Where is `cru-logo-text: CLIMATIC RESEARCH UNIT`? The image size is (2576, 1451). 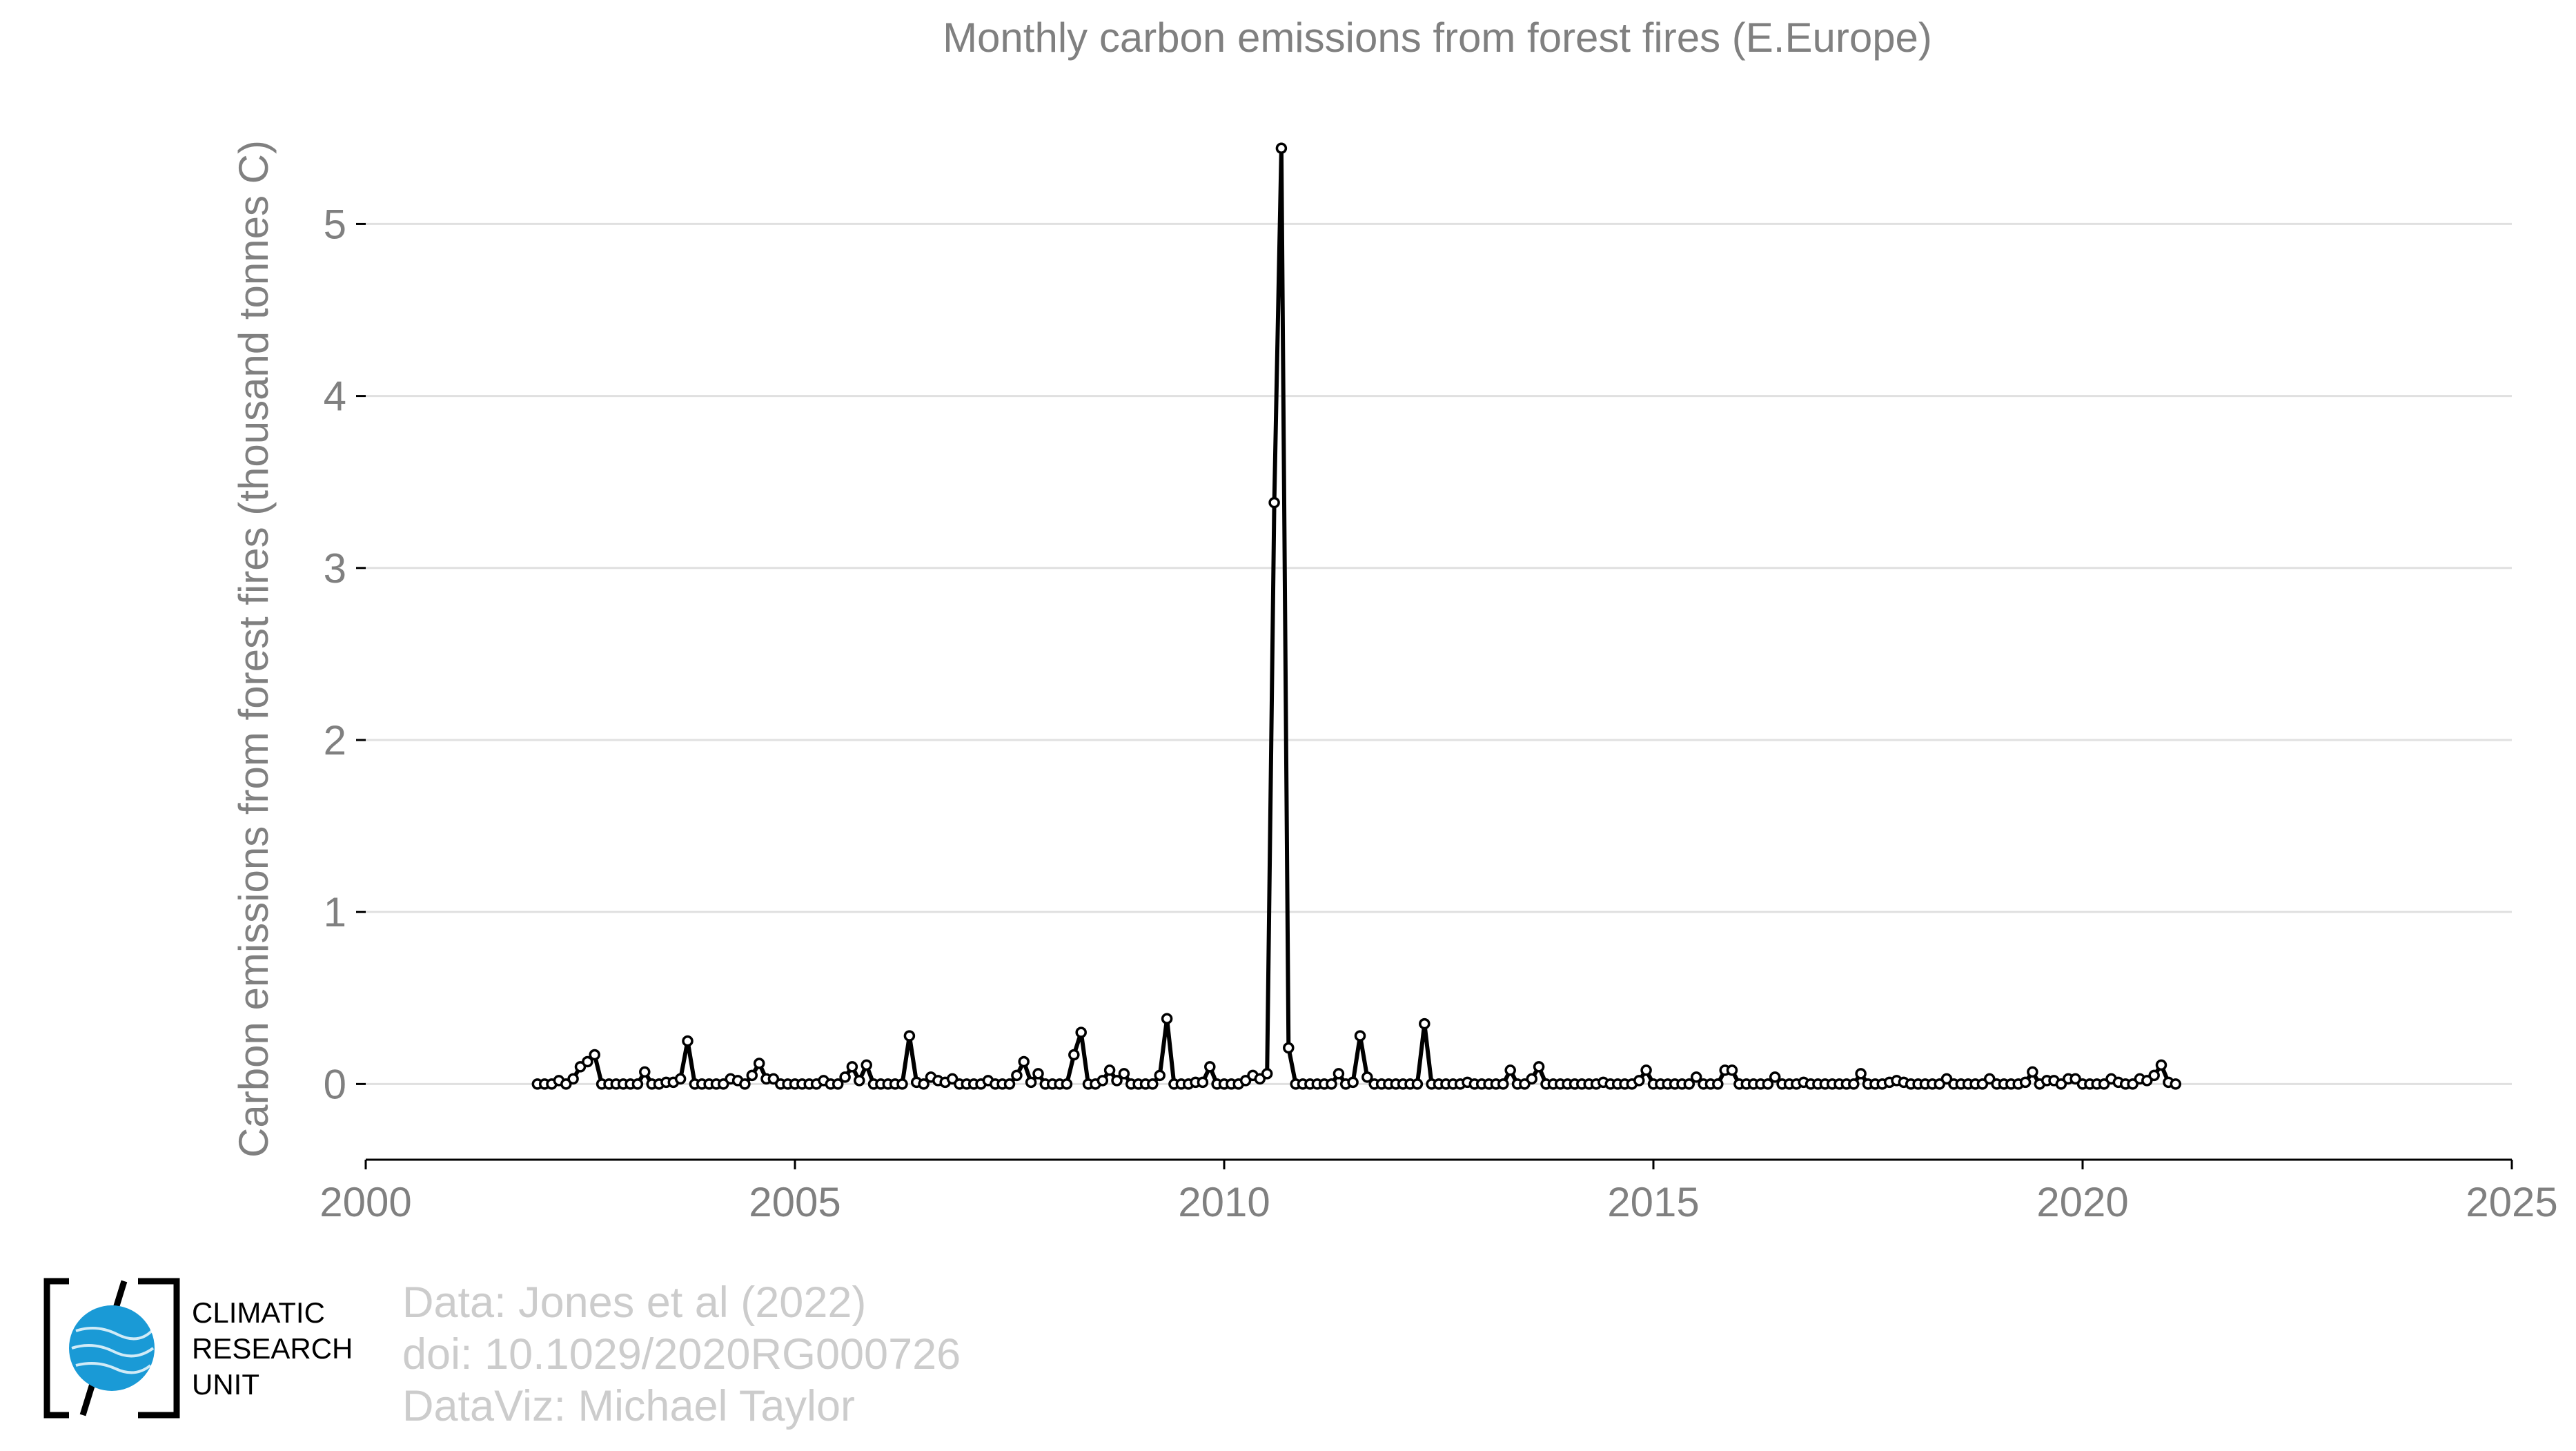 cru-logo-text: CLIMATIC RESEARCH UNIT is located at coordinates (272, 1349).